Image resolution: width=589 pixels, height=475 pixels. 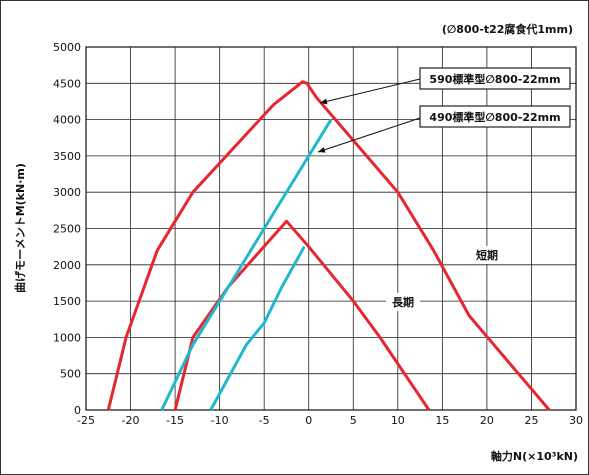 I want to click on y-tick-label-1: 500, so click(x=70, y=374).